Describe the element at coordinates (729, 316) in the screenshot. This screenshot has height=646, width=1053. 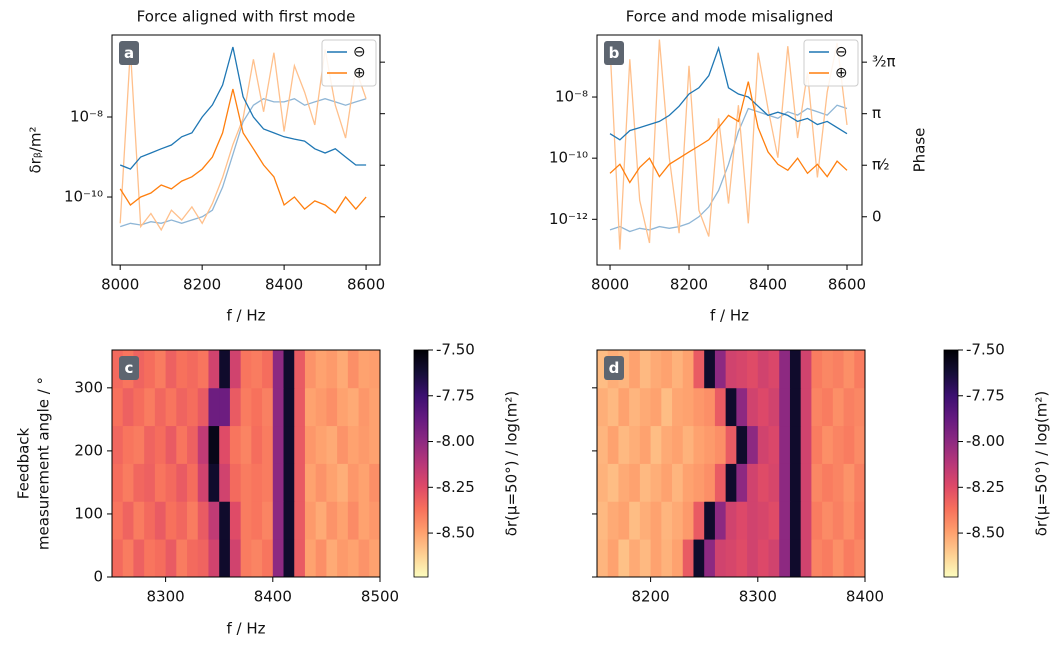
I see `x-axis-label: f / Hz` at that location.